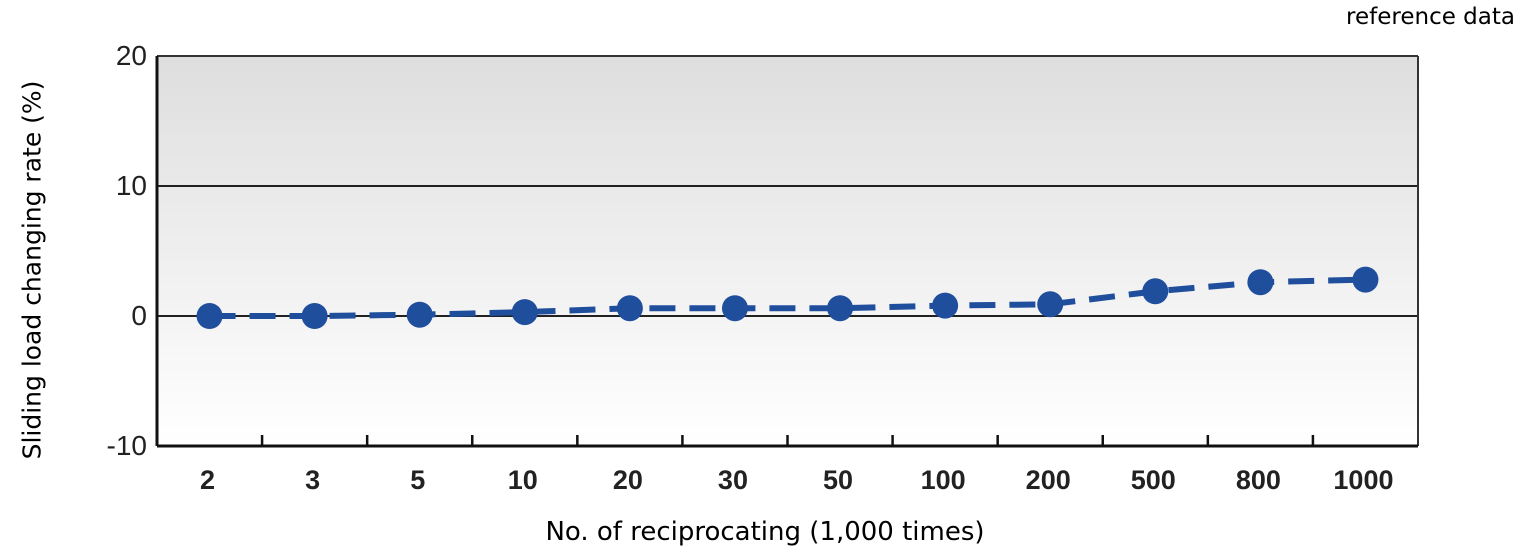 This screenshot has height=558, width=1521. What do you see at coordinates (32, 270) in the screenshot?
I see `y-axis-label: Sliding load changing rate (%)` at bounding box center [32, 270].